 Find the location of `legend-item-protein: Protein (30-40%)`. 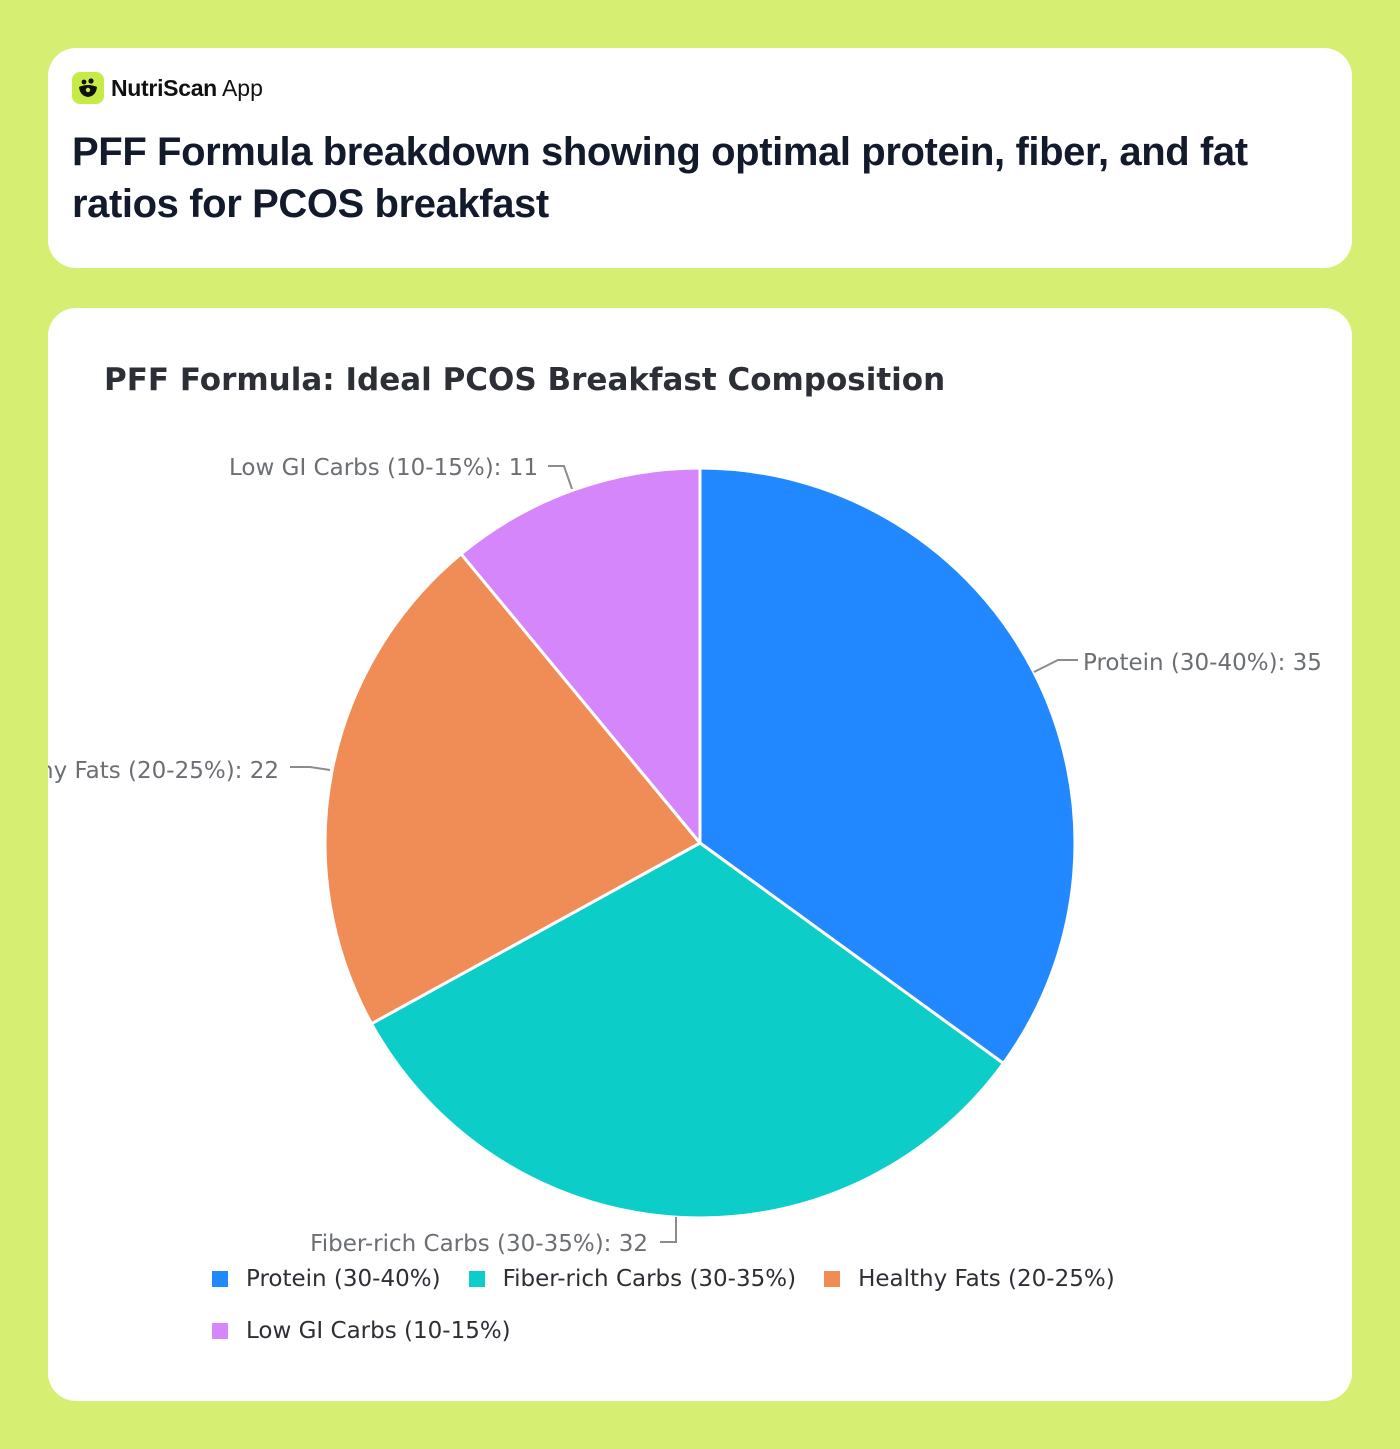

legend-item-protein: Protein (30-40%) is located at coordinates (326, 1279).